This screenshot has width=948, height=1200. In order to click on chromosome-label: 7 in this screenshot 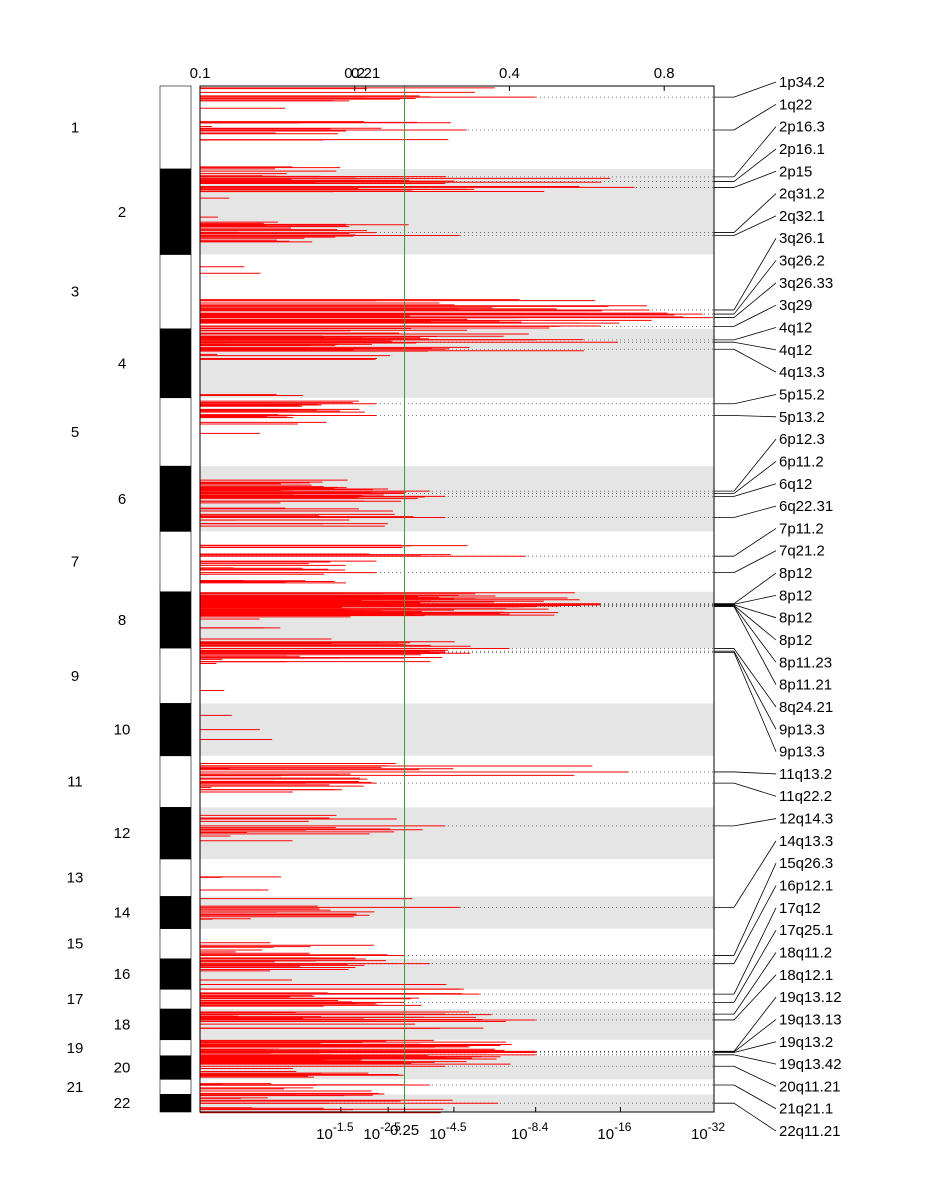, I will do `click(75, 562)`.